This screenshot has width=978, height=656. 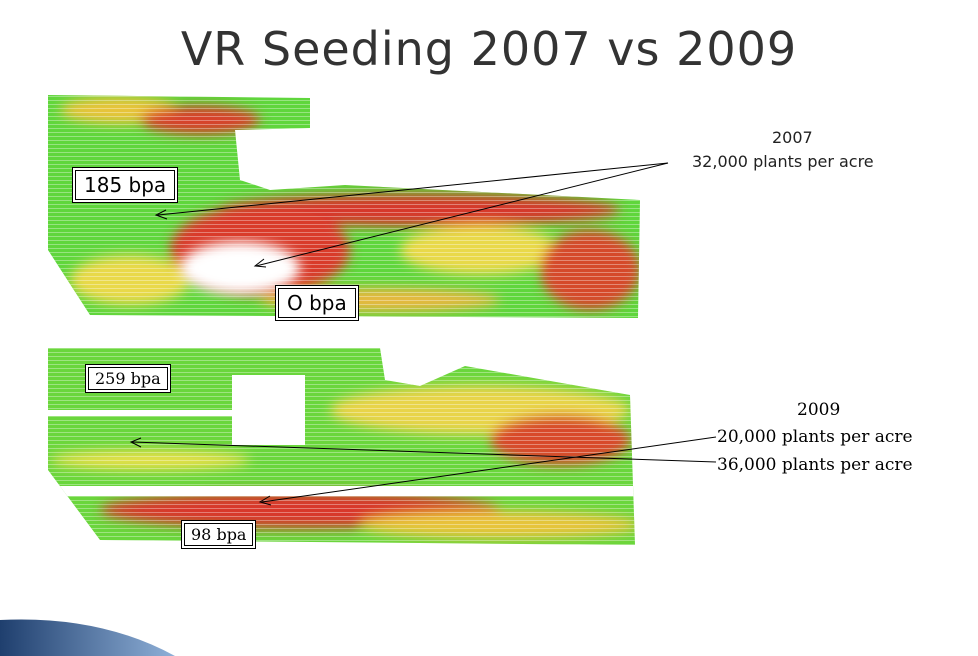 What do you see at coordinates (87, 637) in the screenshot?
I see `decor-swoosh` at bounding box center [87, 637].